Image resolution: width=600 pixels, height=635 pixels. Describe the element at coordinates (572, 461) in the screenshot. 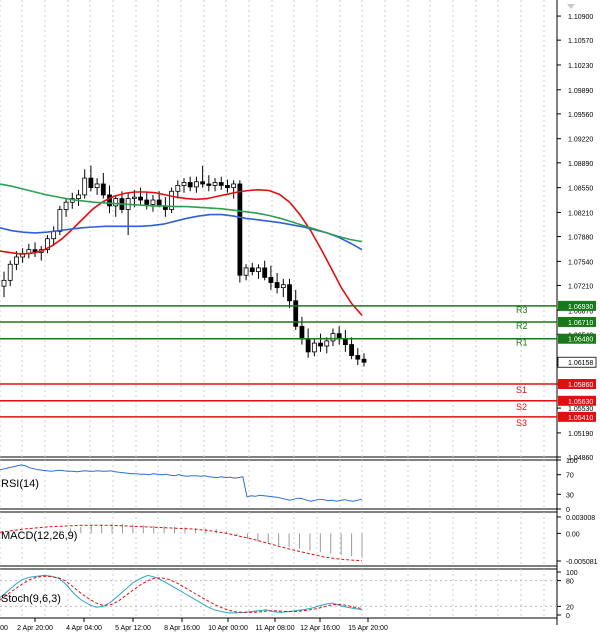

I see `rsi-tick-label: 100` at that location.